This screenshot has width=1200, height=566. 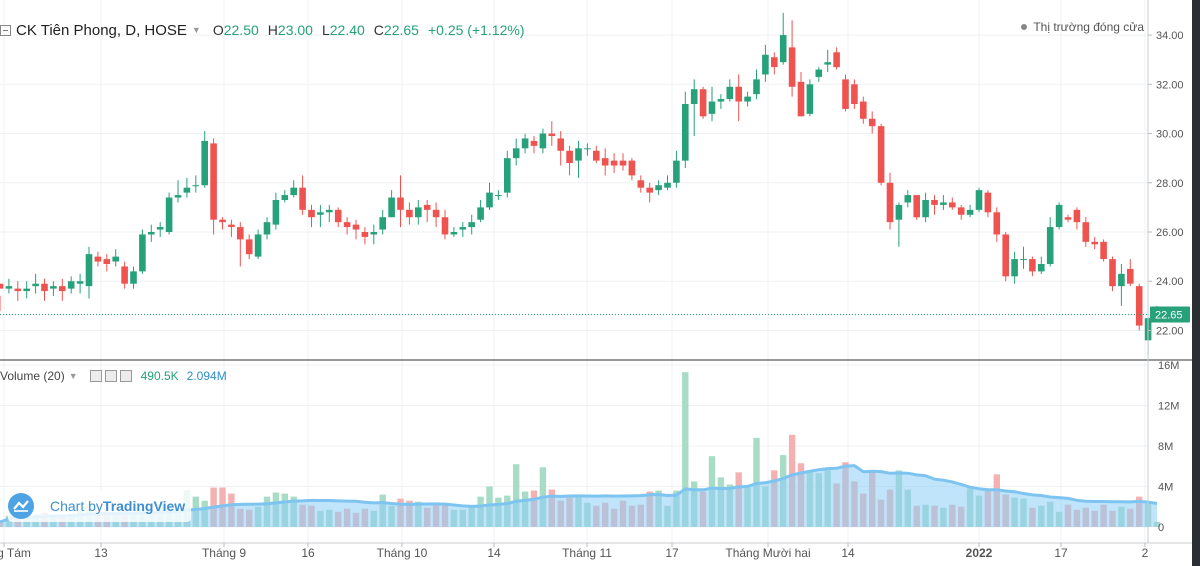 What do you see at coordinates (125, 376) in the screenshot?
I see `close-icon` at bounding box center [125, 376].